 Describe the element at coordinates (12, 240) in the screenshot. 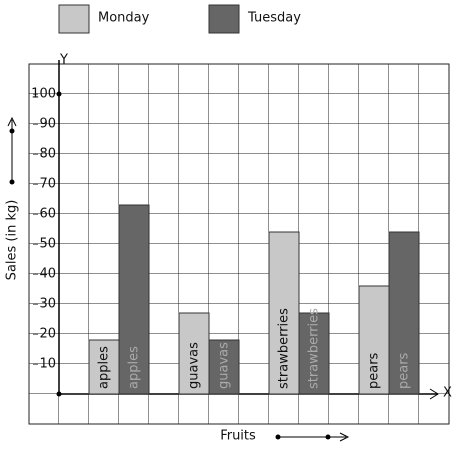

I see `y-axis-label: Sales (in kg)` at that location.